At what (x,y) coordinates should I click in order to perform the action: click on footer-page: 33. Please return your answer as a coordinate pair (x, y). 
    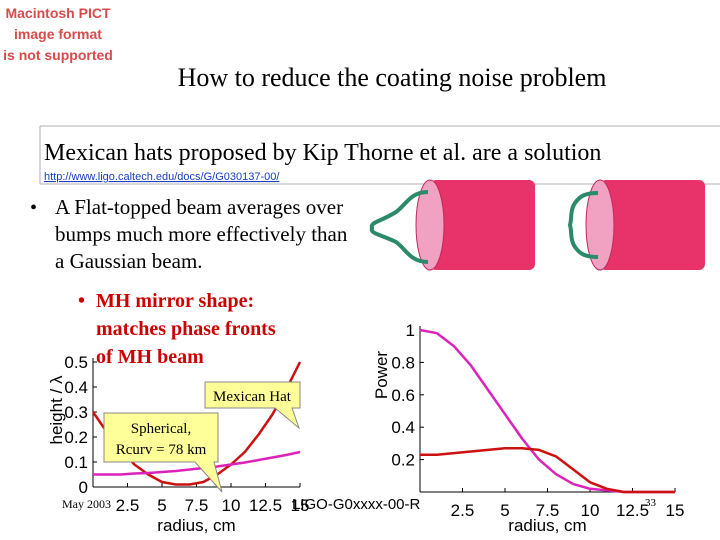
    Looking at the image, I should click on (651, 503).